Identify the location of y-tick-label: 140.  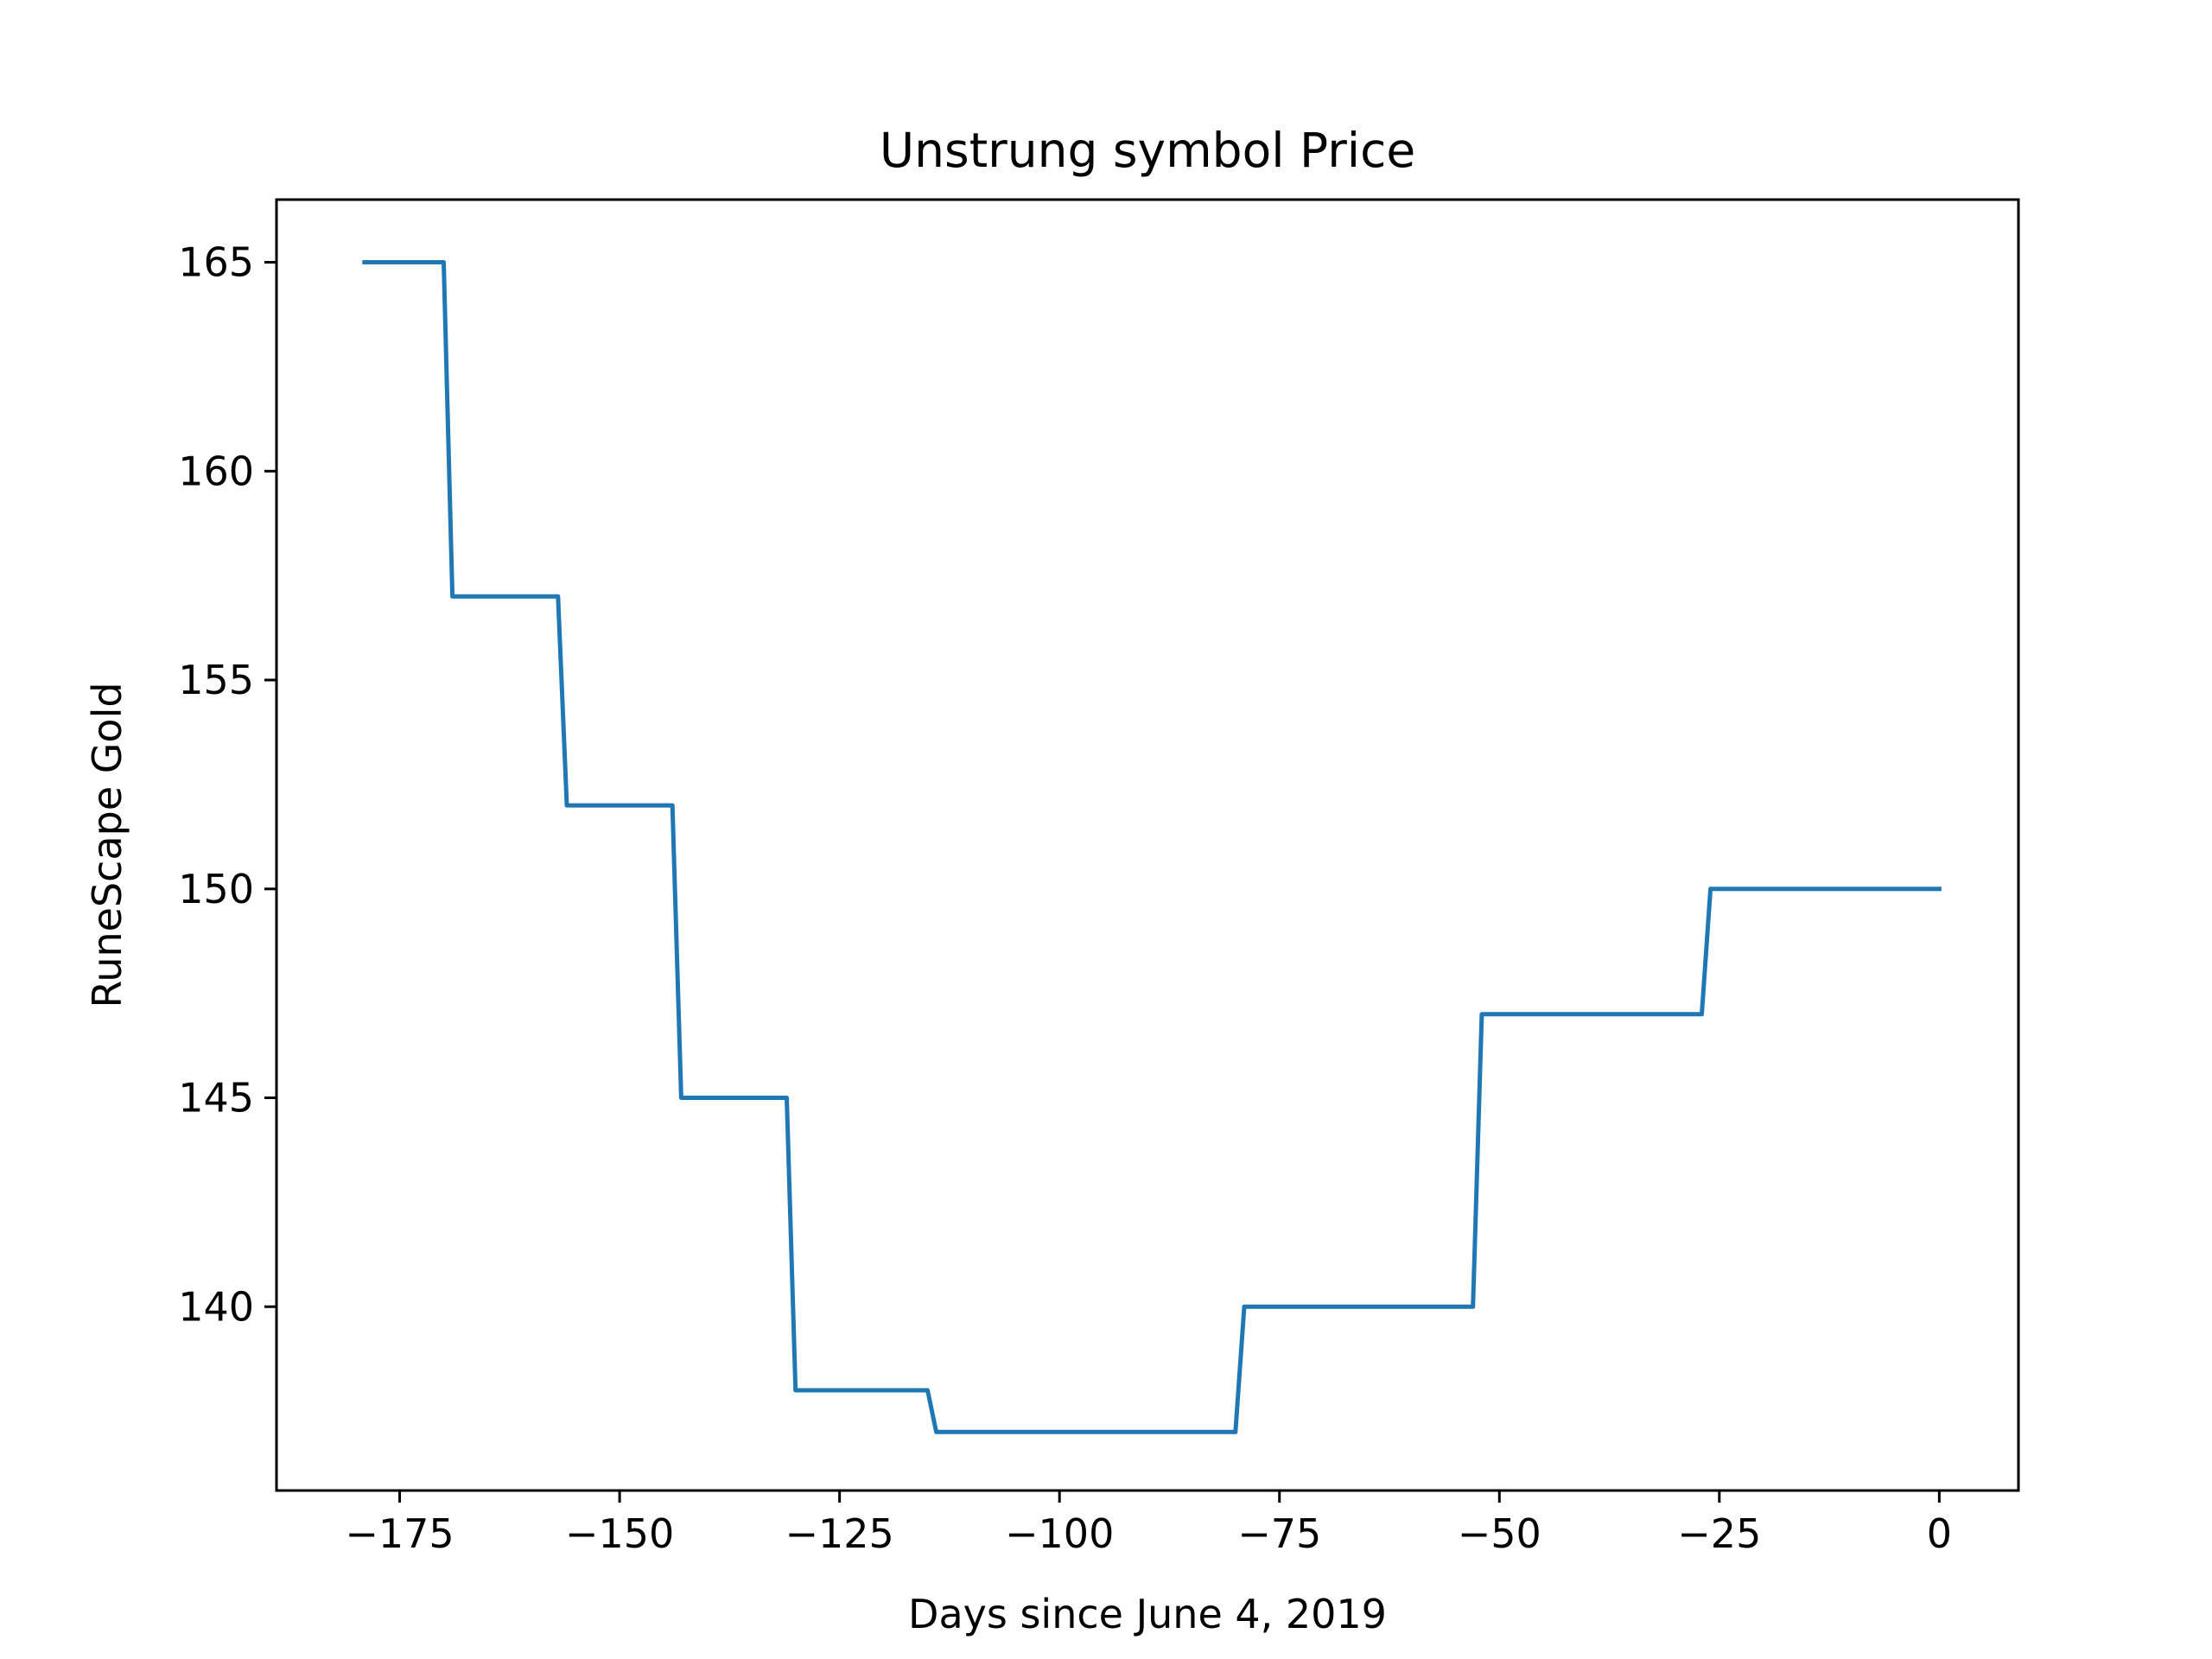
(216, 1306).